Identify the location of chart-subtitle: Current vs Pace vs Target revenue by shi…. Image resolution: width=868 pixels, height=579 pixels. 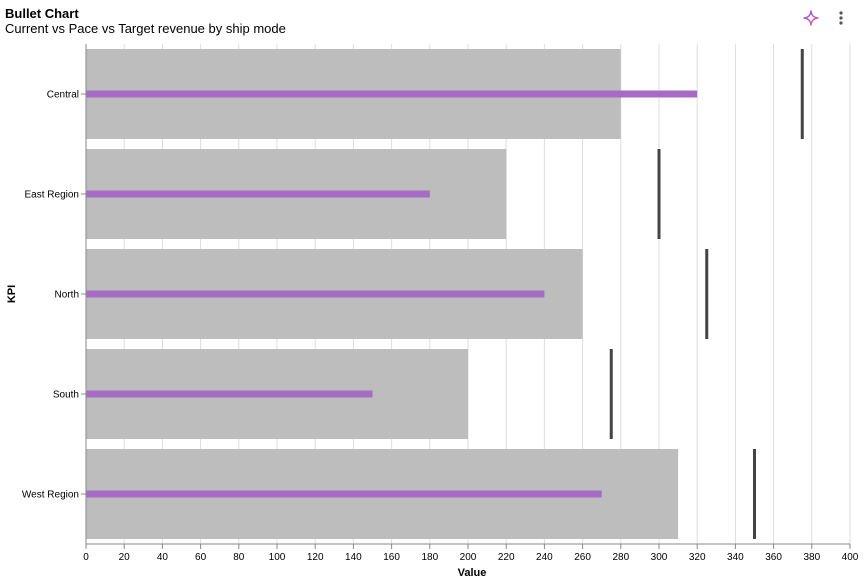
(145, 28).